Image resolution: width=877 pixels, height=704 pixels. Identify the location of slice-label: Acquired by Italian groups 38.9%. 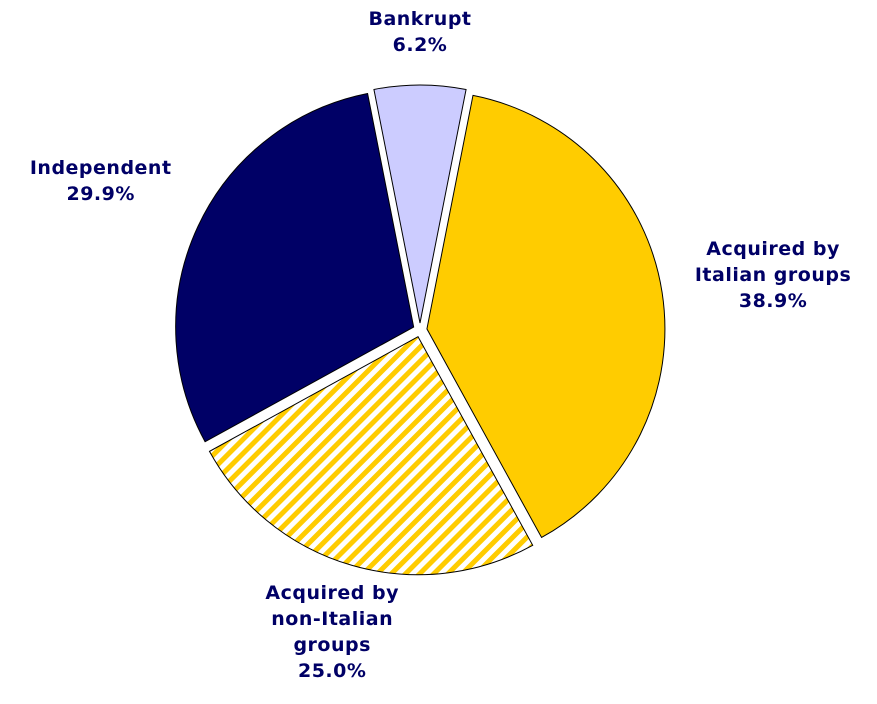
(773, 275).